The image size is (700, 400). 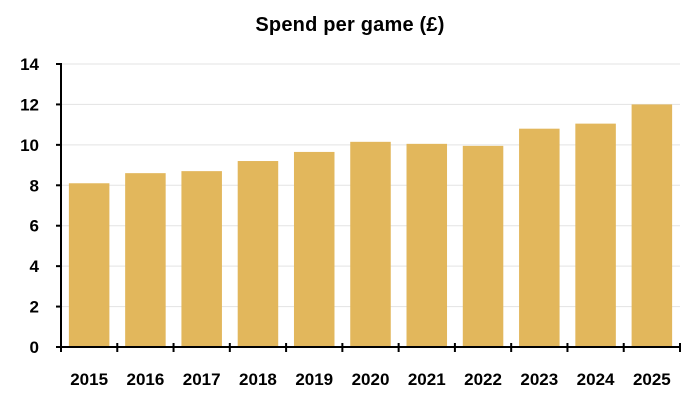 What do you see at coordinates (145, 260) in the screenshot?
I see `bar-2016` at bounding box center [145, 260].